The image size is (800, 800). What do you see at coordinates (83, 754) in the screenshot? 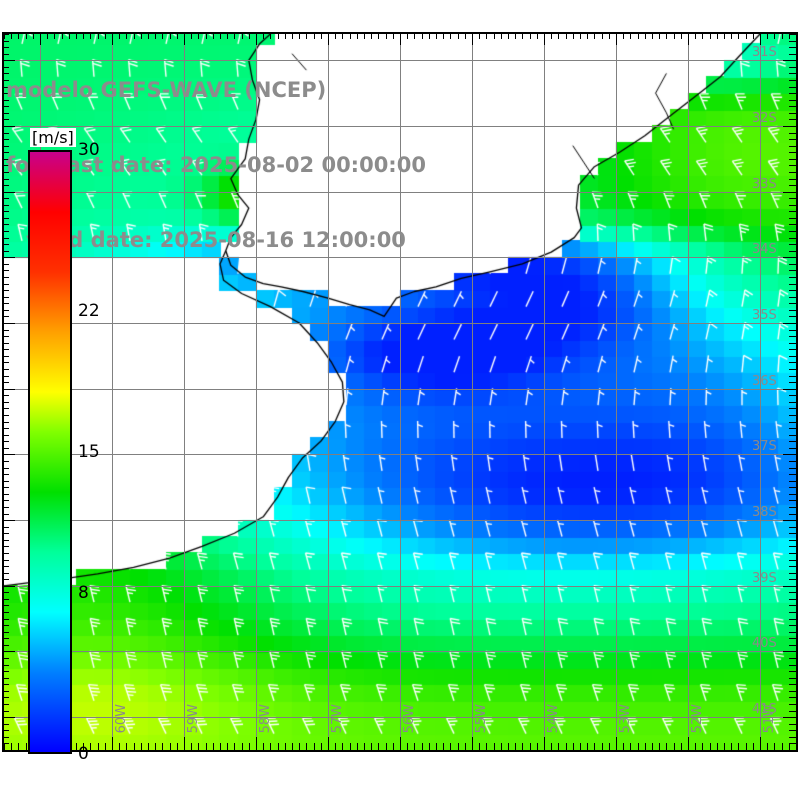
I see `colorbar-tick-0: 0` at bounding box center [83, 754].